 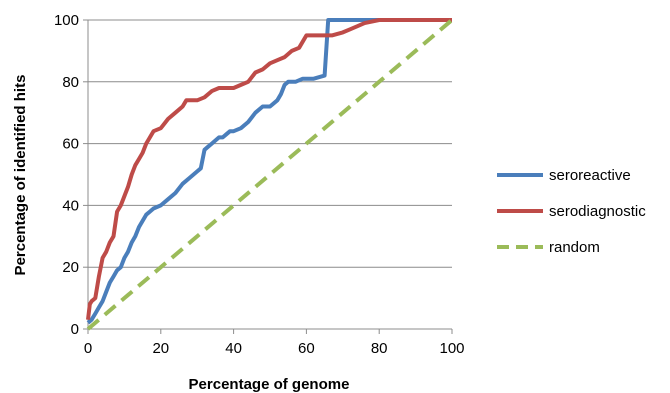 I want to click on y-tick-label: 100, so click(x=66, y=20).